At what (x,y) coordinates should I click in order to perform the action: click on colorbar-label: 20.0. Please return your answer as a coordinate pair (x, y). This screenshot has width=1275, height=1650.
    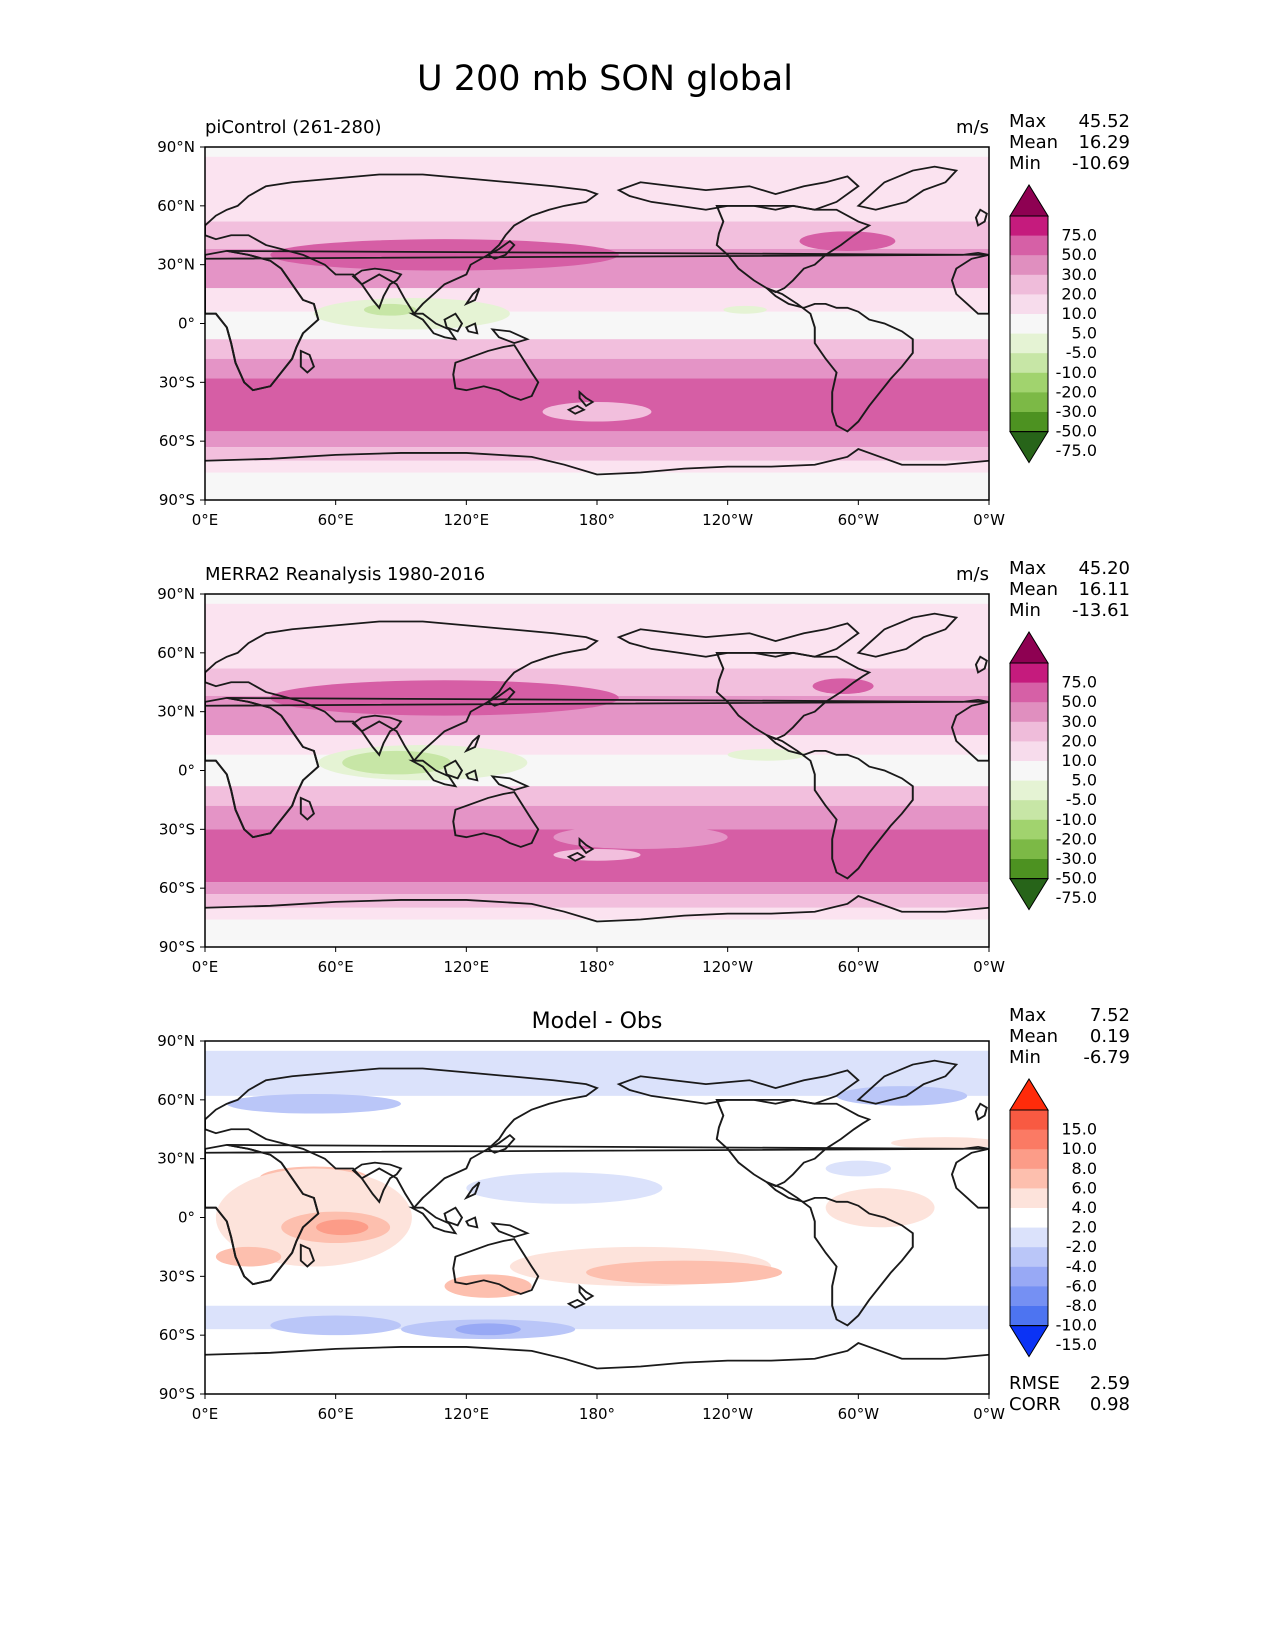
    Looking at the image, I should click on (1079, 740).